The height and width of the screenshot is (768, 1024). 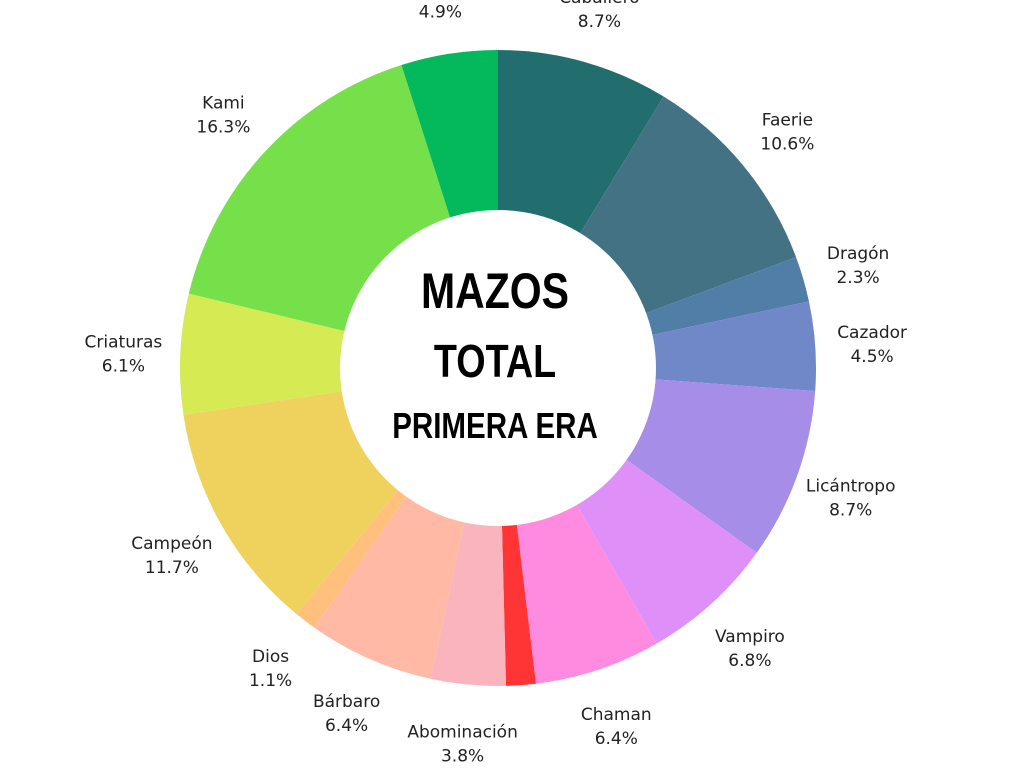 I want to click on slice-percent-label: 4.5%, so click(x=871, y=357).